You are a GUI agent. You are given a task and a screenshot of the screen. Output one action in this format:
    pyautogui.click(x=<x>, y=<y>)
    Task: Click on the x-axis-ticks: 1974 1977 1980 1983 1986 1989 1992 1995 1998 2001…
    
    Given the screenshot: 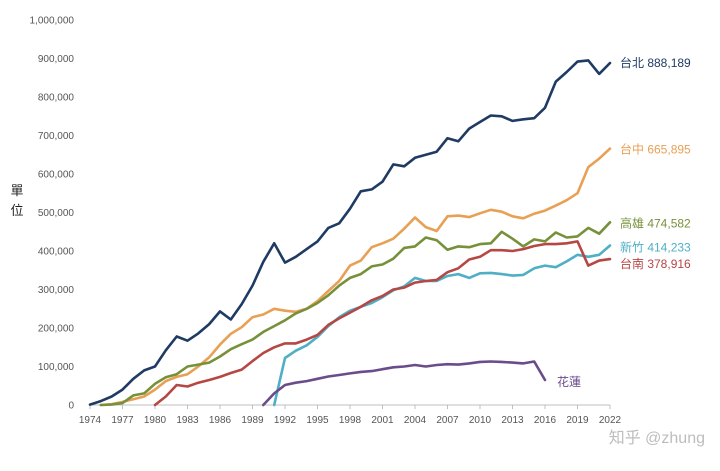 What is the action you would take?
    pyautogui.click(x=350, y=415)
    